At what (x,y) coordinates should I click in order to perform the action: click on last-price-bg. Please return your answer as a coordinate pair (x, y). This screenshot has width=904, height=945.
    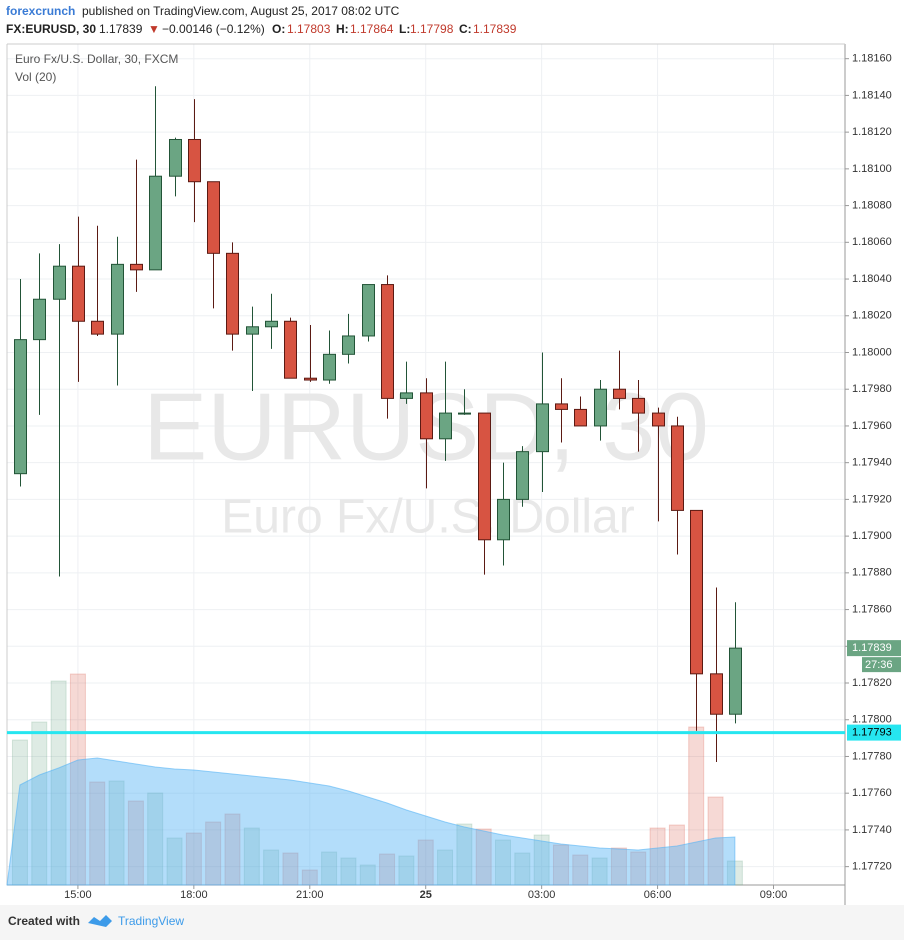
    Looking at the image, I should click on (874, 648).